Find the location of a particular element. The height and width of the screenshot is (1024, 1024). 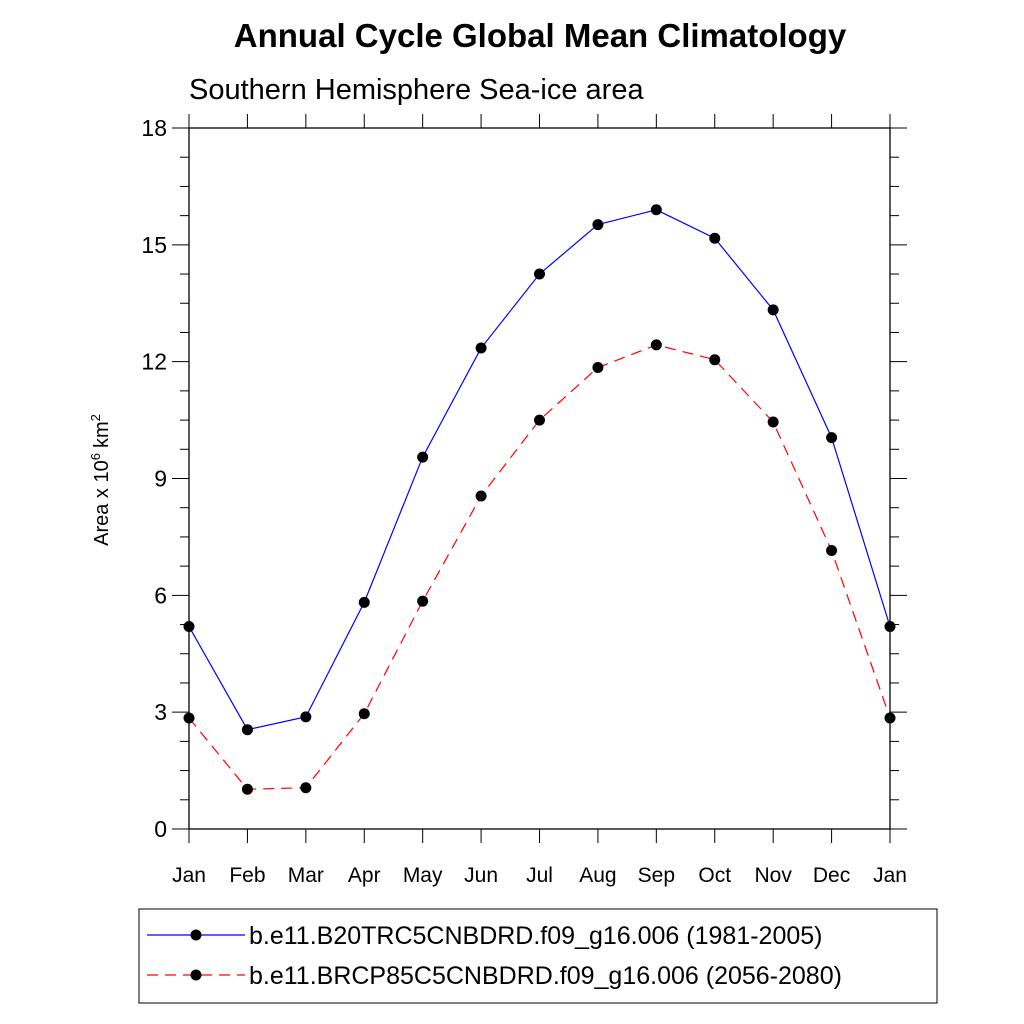

x-tick-label: Apr is located at coordinates (364, 875).